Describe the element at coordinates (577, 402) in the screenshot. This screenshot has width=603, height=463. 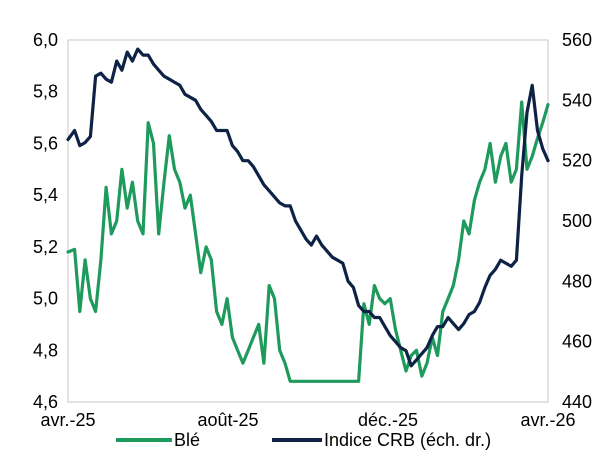
I see `y-right-tick-label: 440` at that location.